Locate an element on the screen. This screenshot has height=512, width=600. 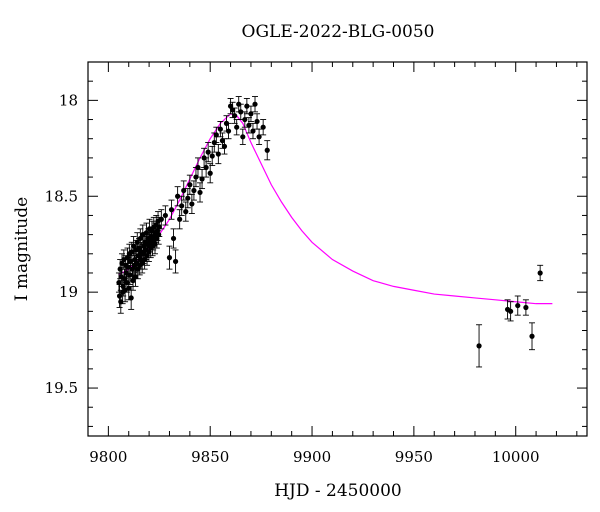
x-tick-labels: 9800 9850 9900 9950 10000 is located at coordinates (314, 457).